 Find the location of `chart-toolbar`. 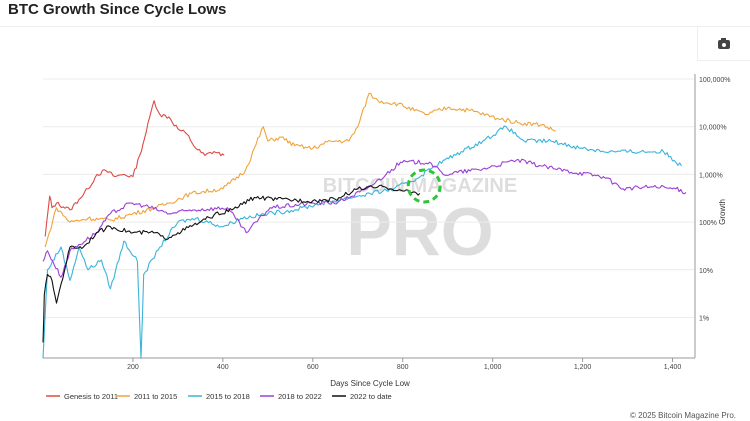

chart-toolbar is located at coordinates (723, 43).